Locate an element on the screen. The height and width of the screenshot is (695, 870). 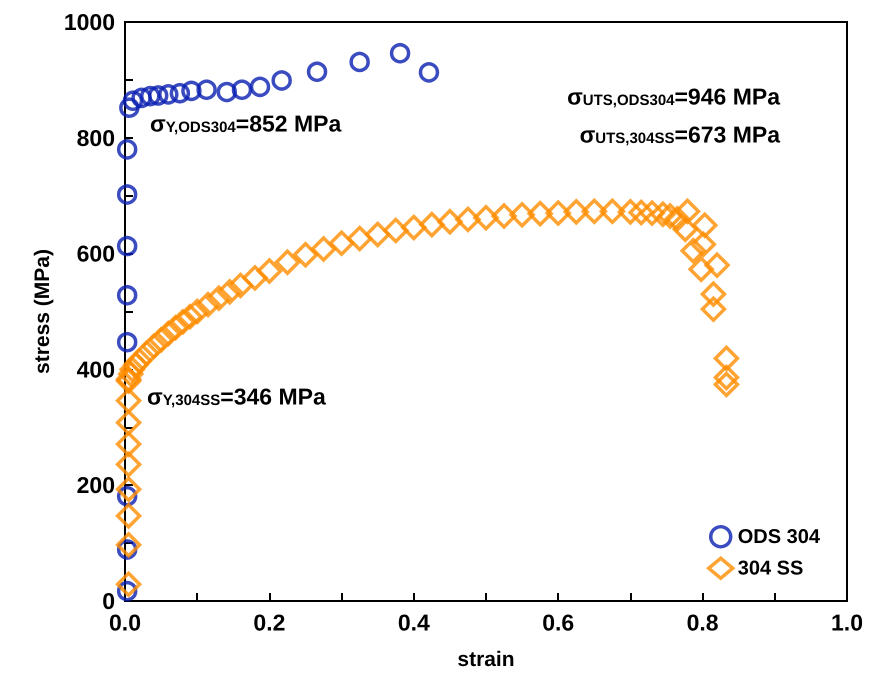
annotation: σY,304SS=346 MPa is located at coordinates (236, 397).